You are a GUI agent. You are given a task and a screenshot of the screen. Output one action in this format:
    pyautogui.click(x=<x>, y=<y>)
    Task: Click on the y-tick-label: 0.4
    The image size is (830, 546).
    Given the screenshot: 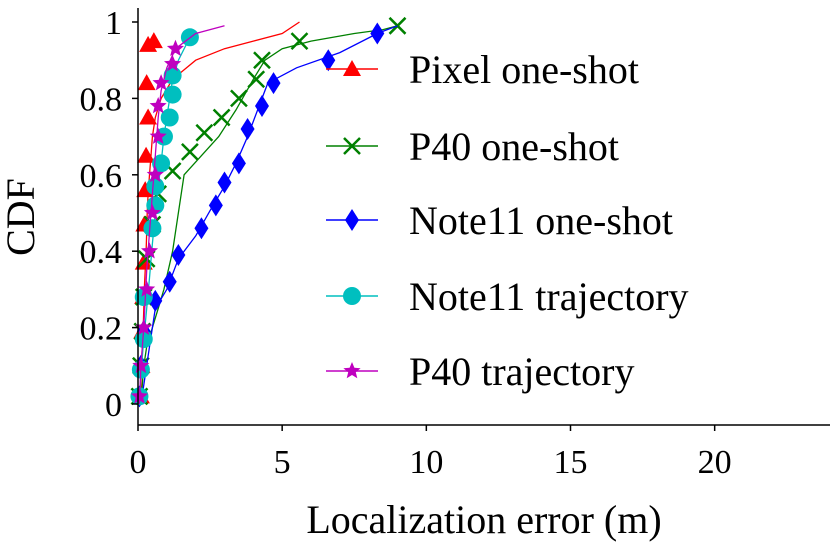 What is the action you would take?
    pyautogui.click(x=101, y=252)
    